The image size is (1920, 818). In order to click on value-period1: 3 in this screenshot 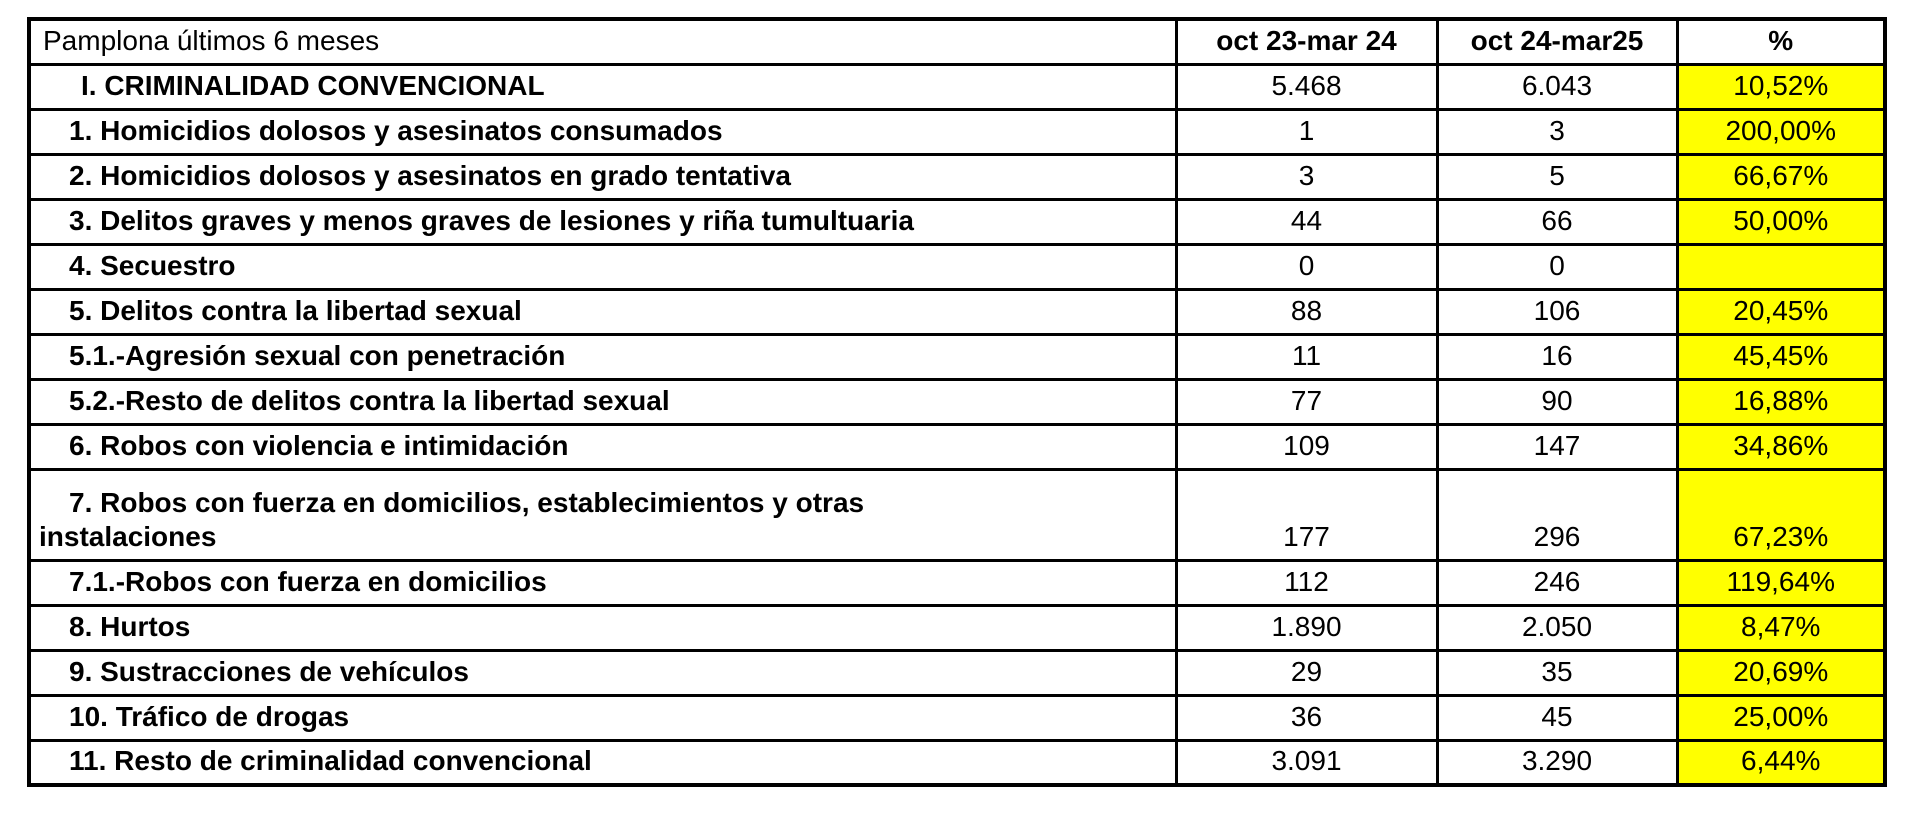, I will do `click(1306, 176)`.